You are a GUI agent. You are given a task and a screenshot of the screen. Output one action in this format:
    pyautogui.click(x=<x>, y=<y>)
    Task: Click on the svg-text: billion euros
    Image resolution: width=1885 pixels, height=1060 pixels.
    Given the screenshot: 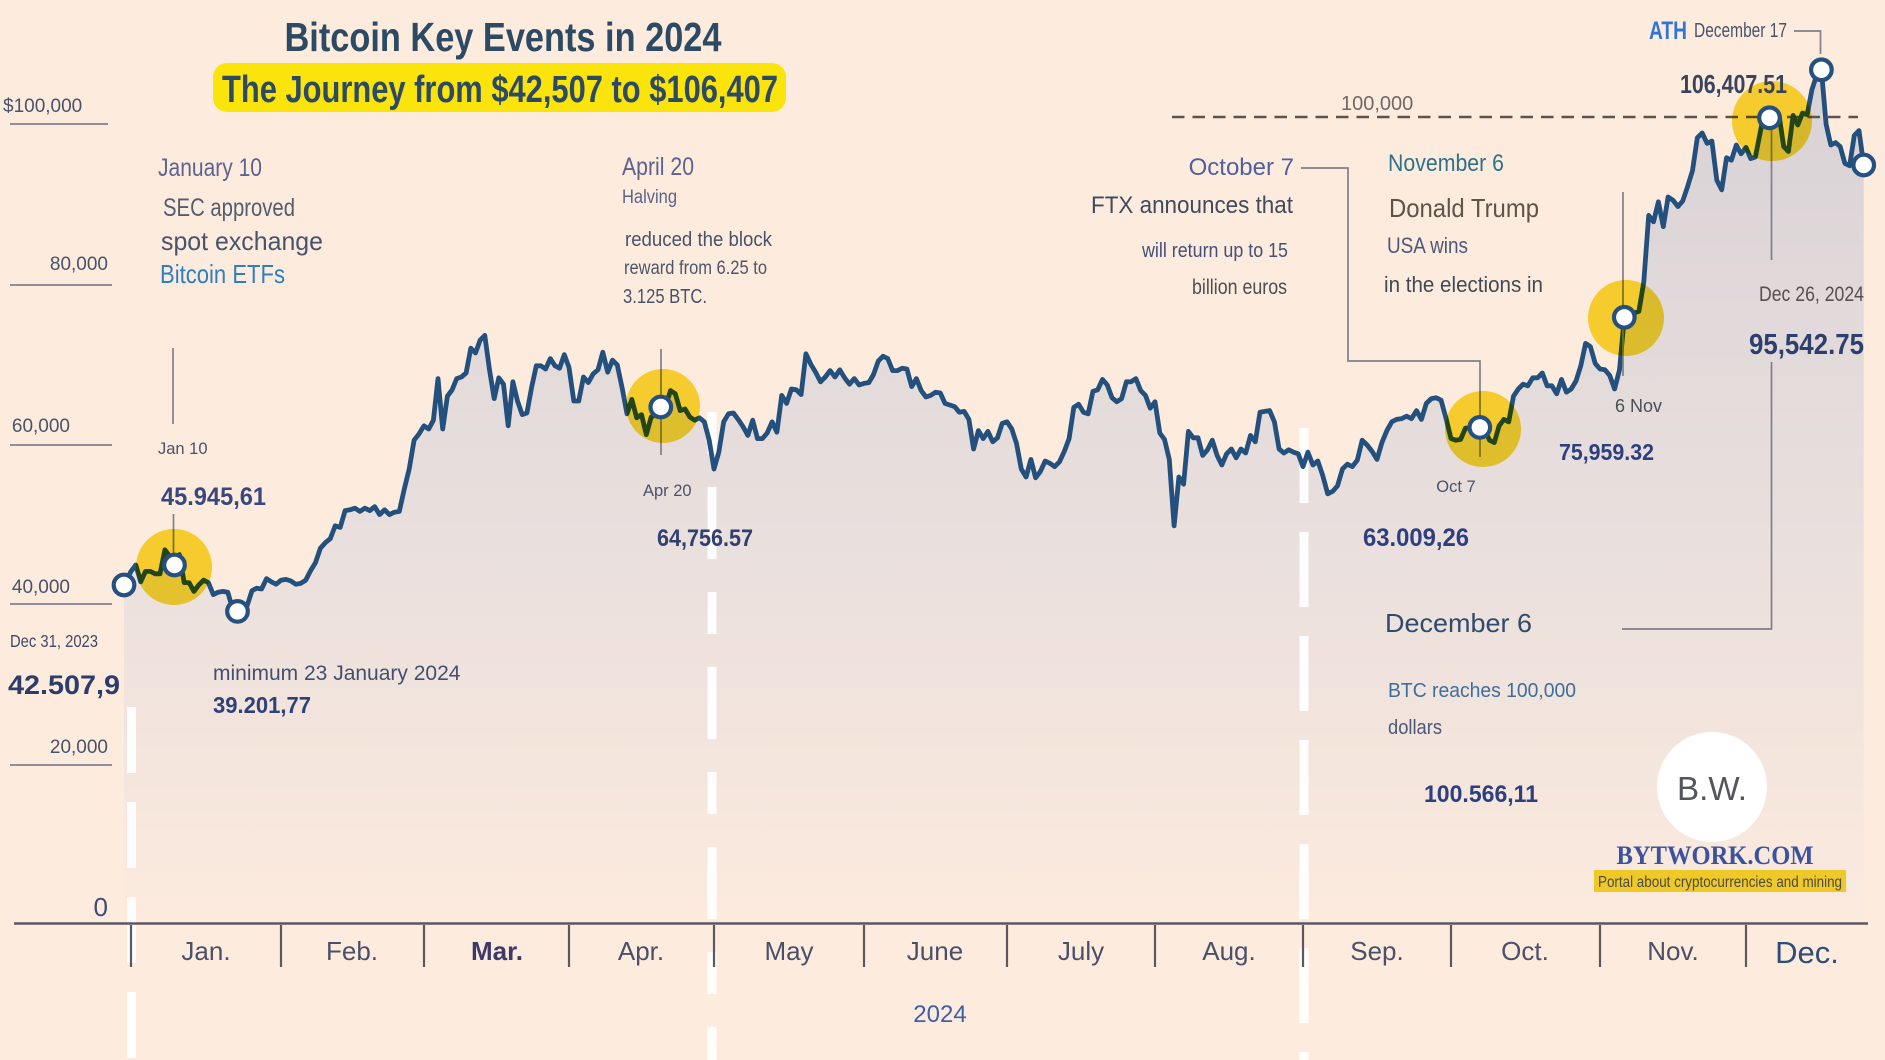 What is the action you would take?
    pyautogui.click(x=1239, y=287)
    